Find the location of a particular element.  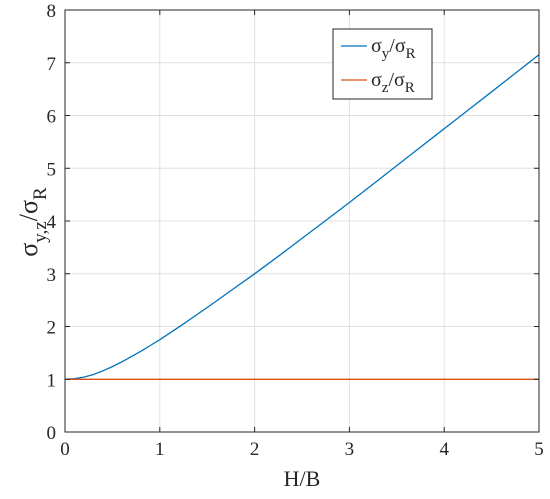

x-tick-label: 2 is located at coordinates (255, 449).